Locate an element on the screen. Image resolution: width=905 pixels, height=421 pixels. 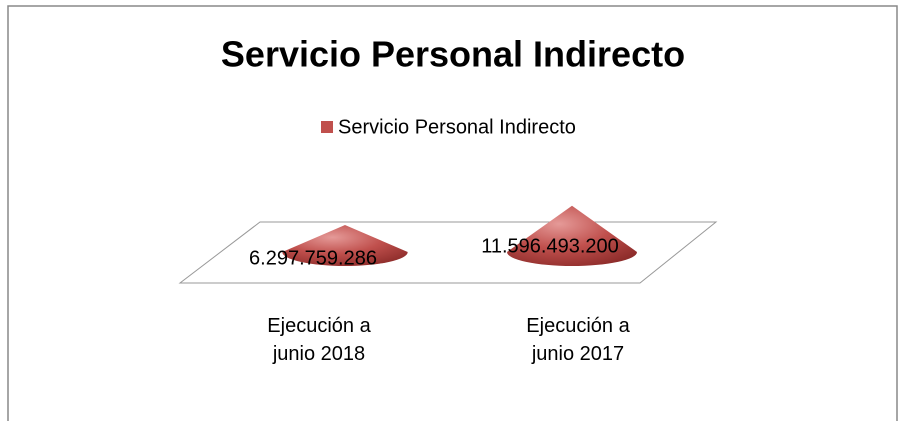
legend-label: Servicio Personal Indirecto is located at coordinates (457, 127).